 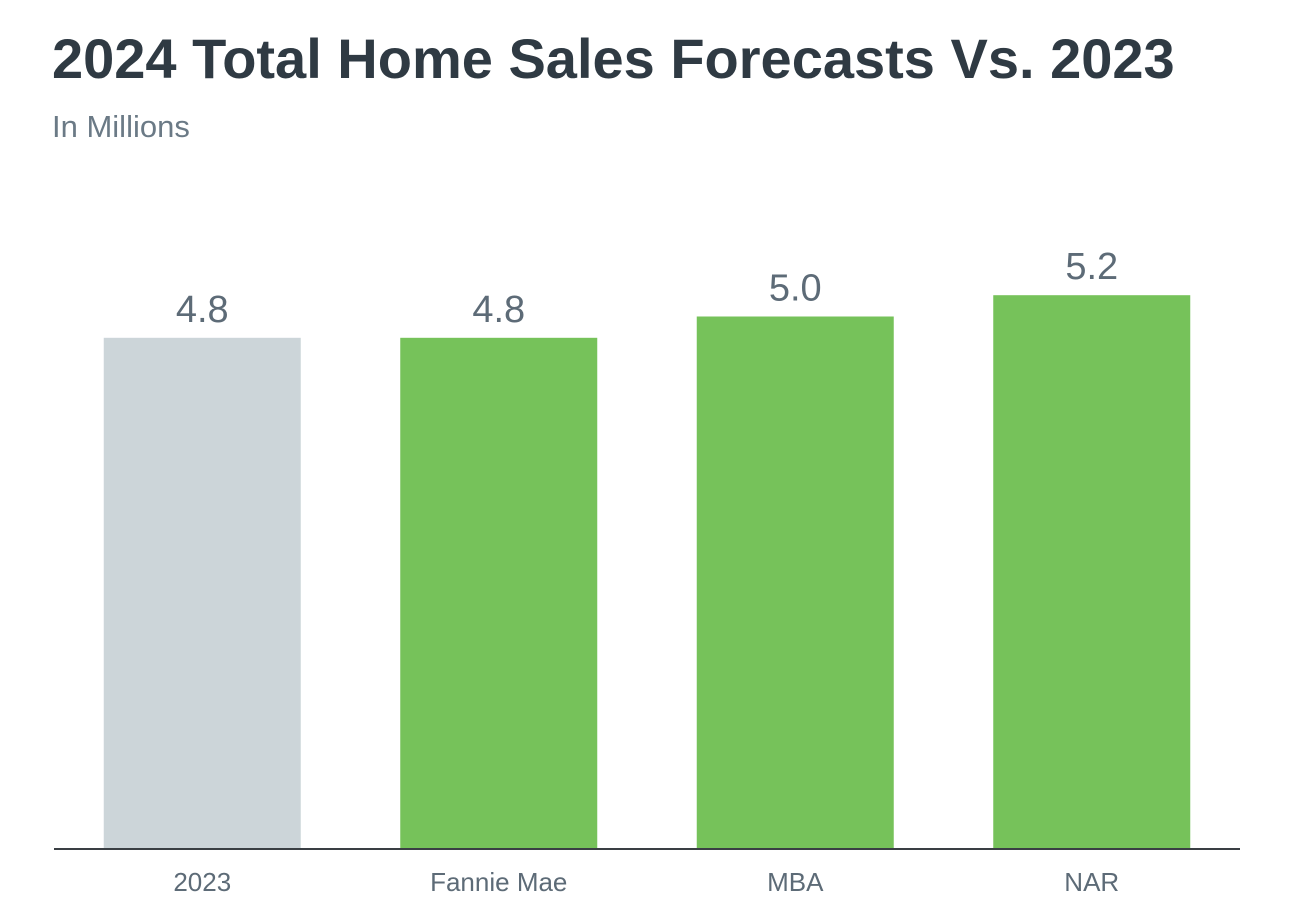 I want to click on value-label-mba: 5.0, so click(x=795, y=289).